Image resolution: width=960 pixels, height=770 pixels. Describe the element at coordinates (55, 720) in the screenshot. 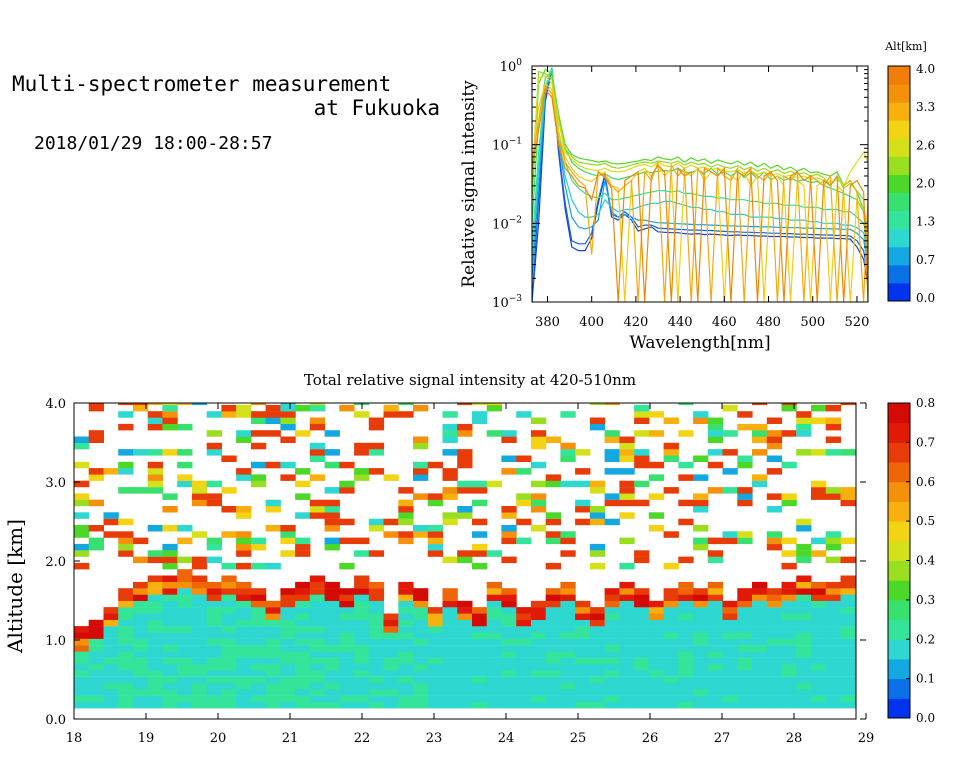

I see `heatmap-y-tick-label: 0.0` at that location.